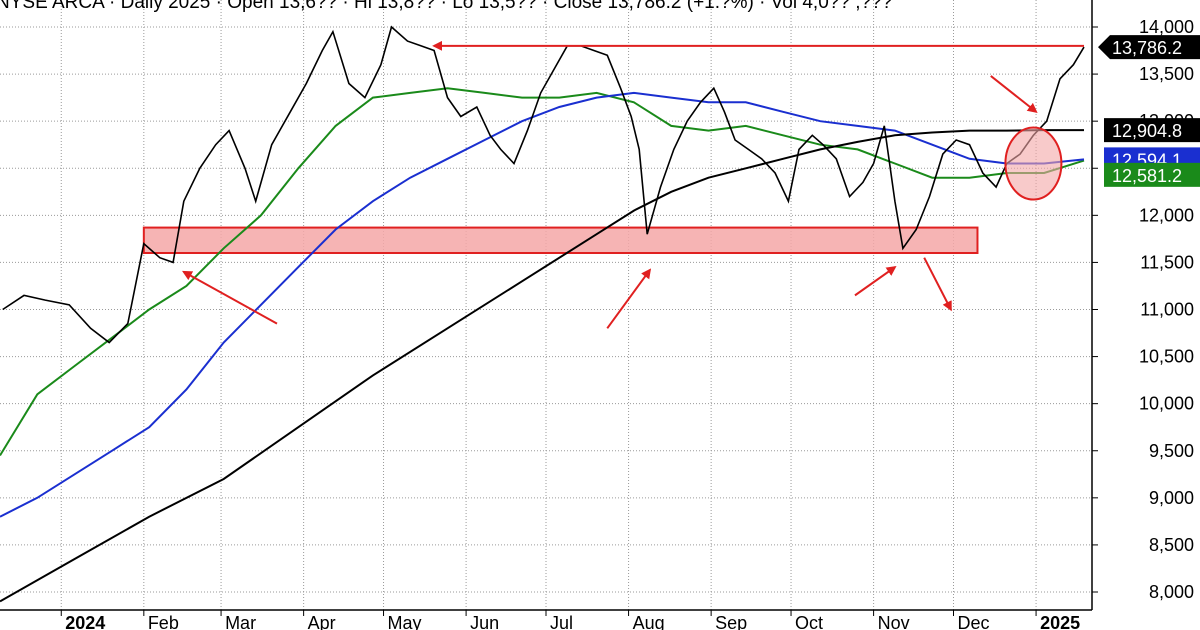  Describe the element at coordinates (1149, 111) in the screenshot. I see `value-pointers: 13,786.212,904.812,594.112,581.2` at that location.